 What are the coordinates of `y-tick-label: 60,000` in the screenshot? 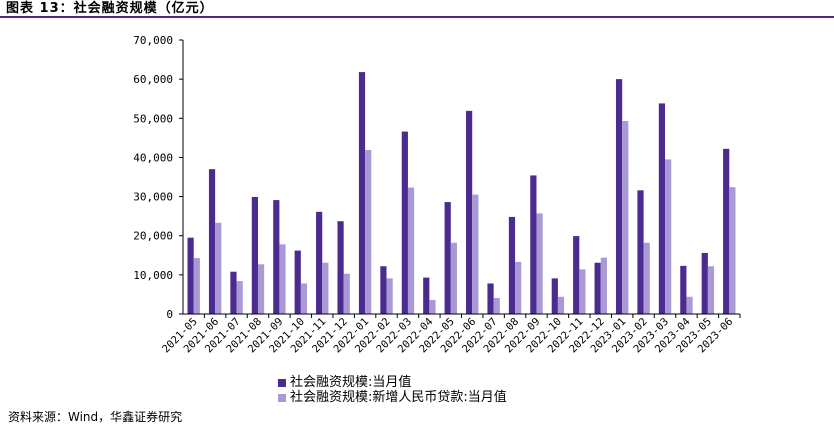 It's located at (153, 79).